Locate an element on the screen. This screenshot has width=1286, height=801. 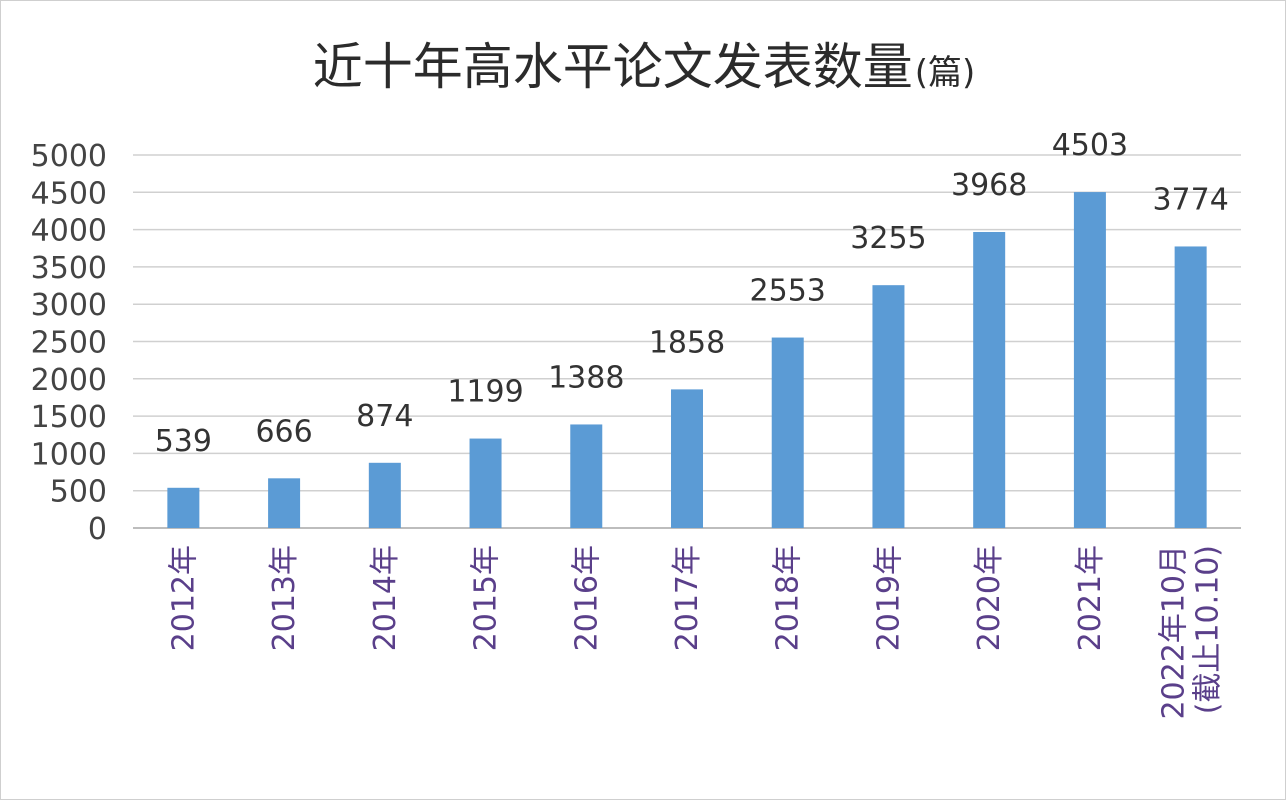
x-tick-label: 2012年 is located at coordinates (183, 598).